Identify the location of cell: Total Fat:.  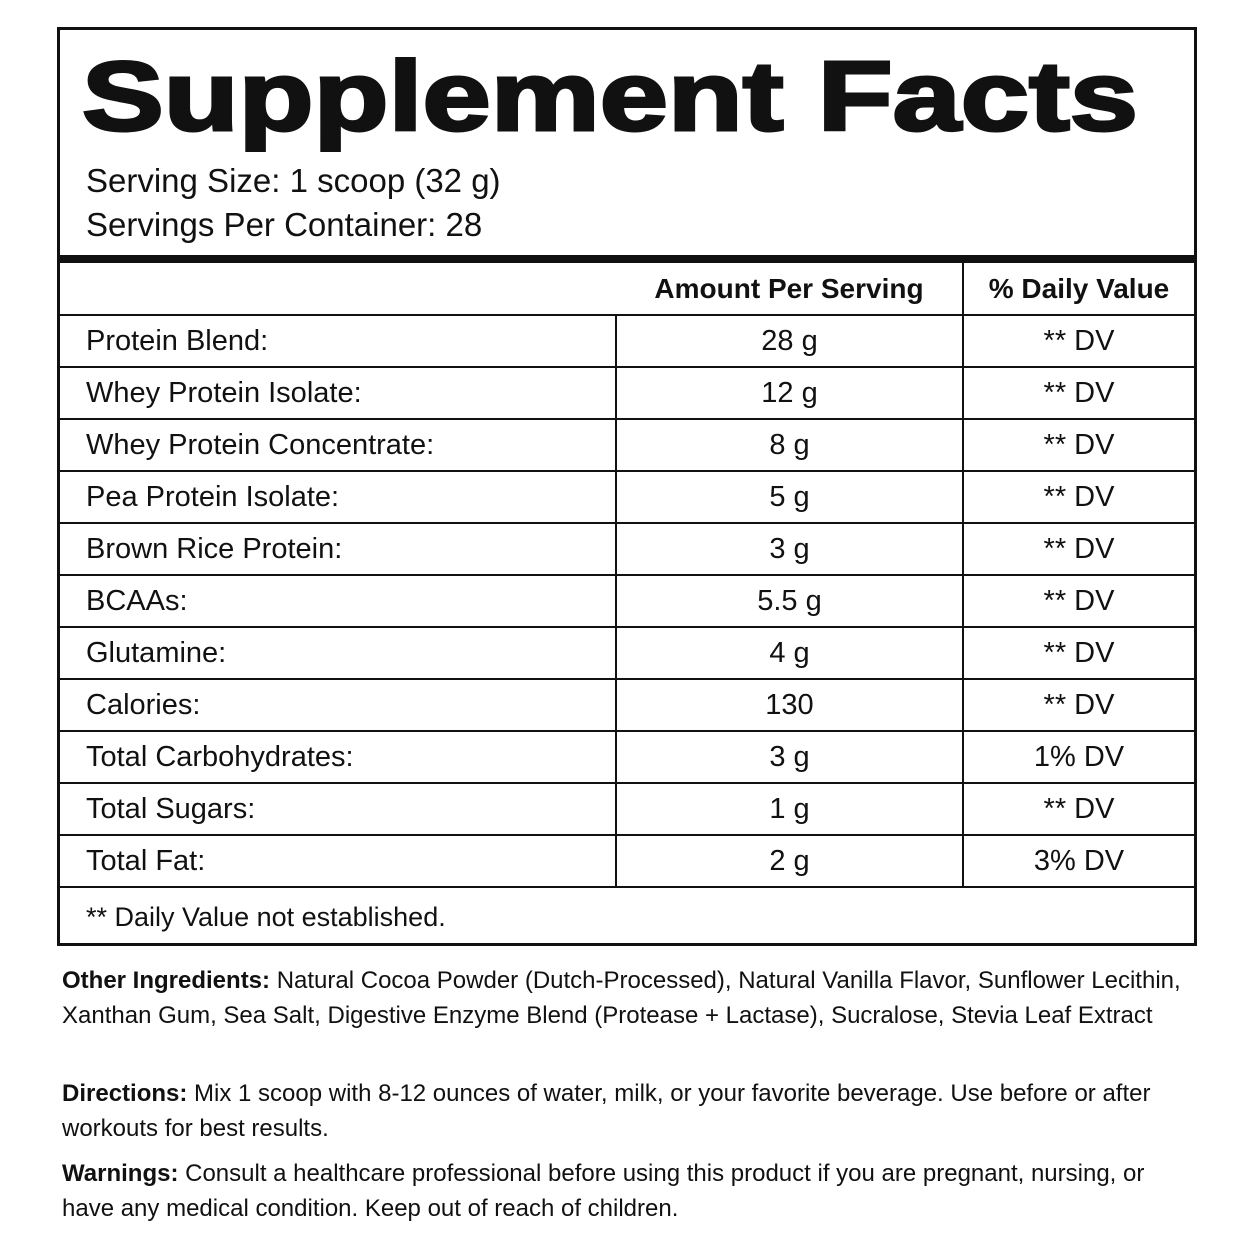
(338, 861).